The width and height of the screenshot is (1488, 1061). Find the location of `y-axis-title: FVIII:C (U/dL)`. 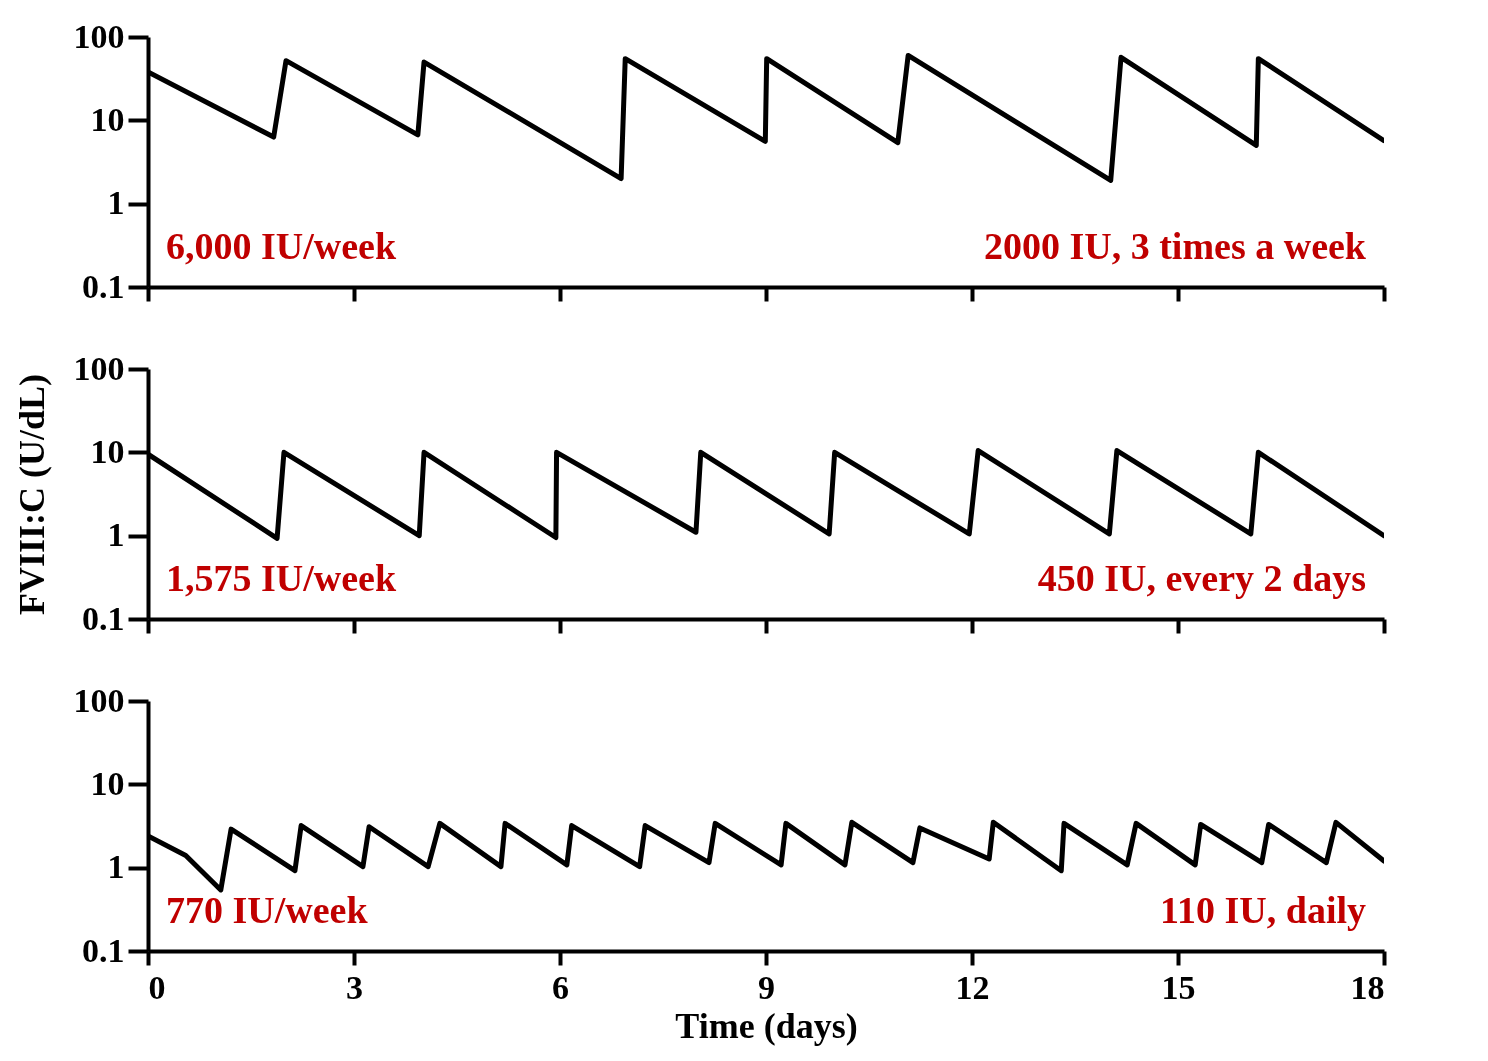

y-axis-title: FVIII:C (U/dL) is located at coordinates (31, 494).